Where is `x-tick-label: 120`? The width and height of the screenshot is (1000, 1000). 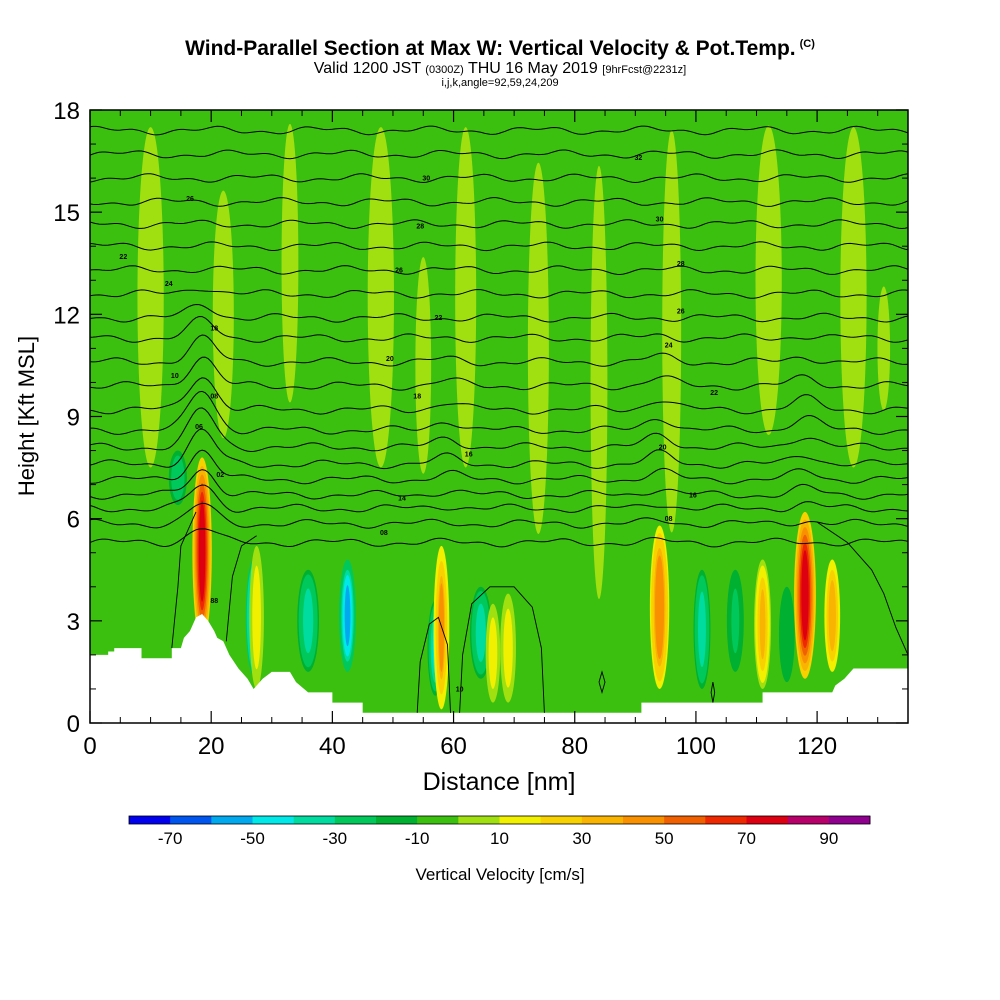
x-tick-label: 120 is located at coordinates (817, 746).